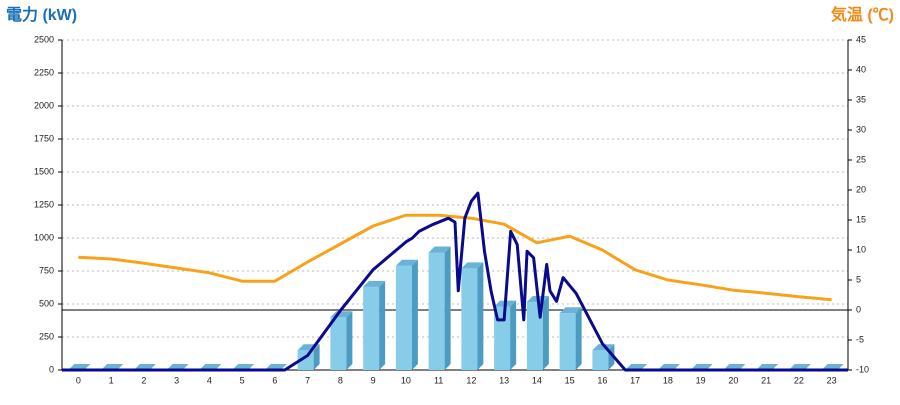  What do you see at coordinates (858, 279) in the screenshot?
I see `y2-tick-label: 5` at bounding box center [858, 279].